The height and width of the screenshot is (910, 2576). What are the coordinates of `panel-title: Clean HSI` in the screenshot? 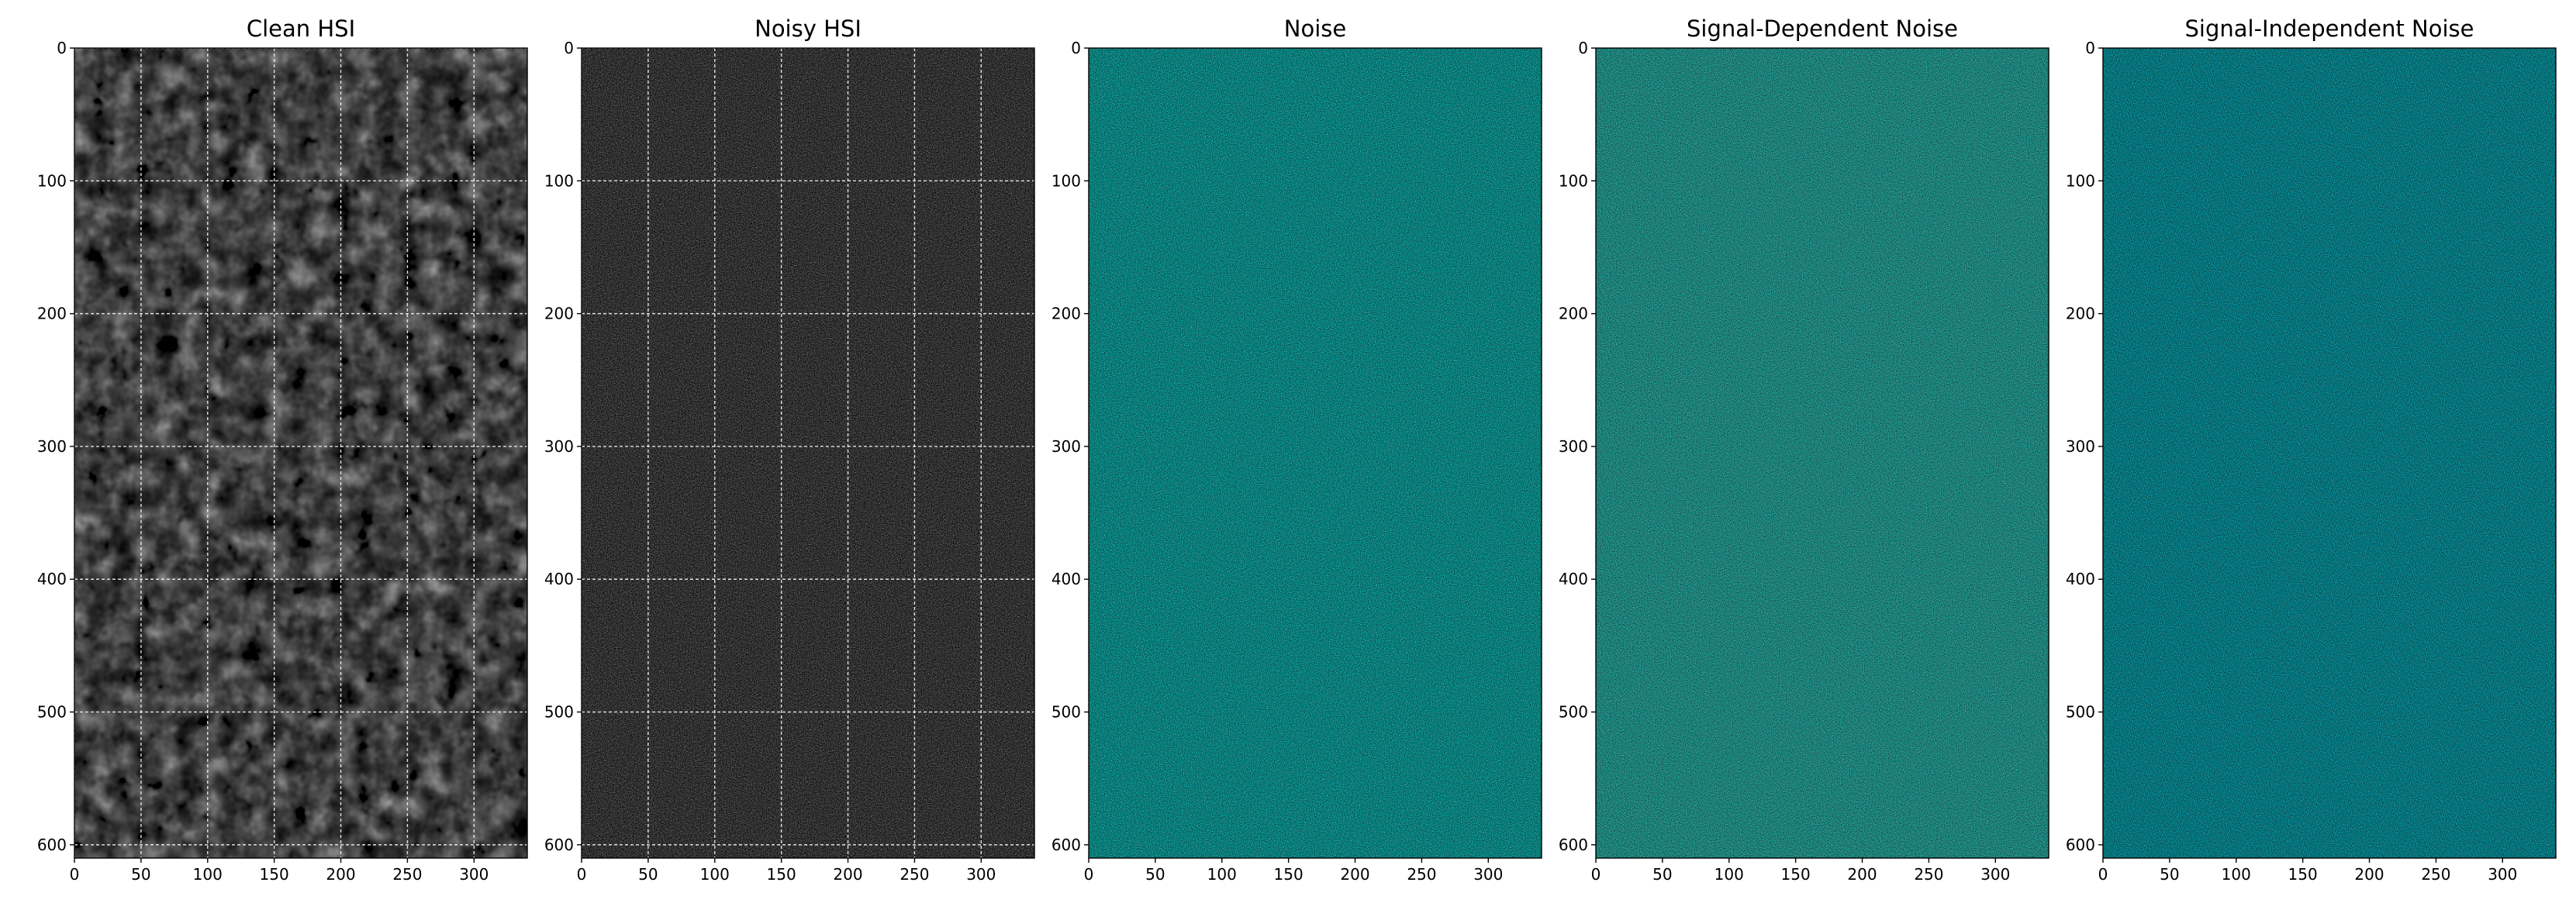 It's located at (301, 29).